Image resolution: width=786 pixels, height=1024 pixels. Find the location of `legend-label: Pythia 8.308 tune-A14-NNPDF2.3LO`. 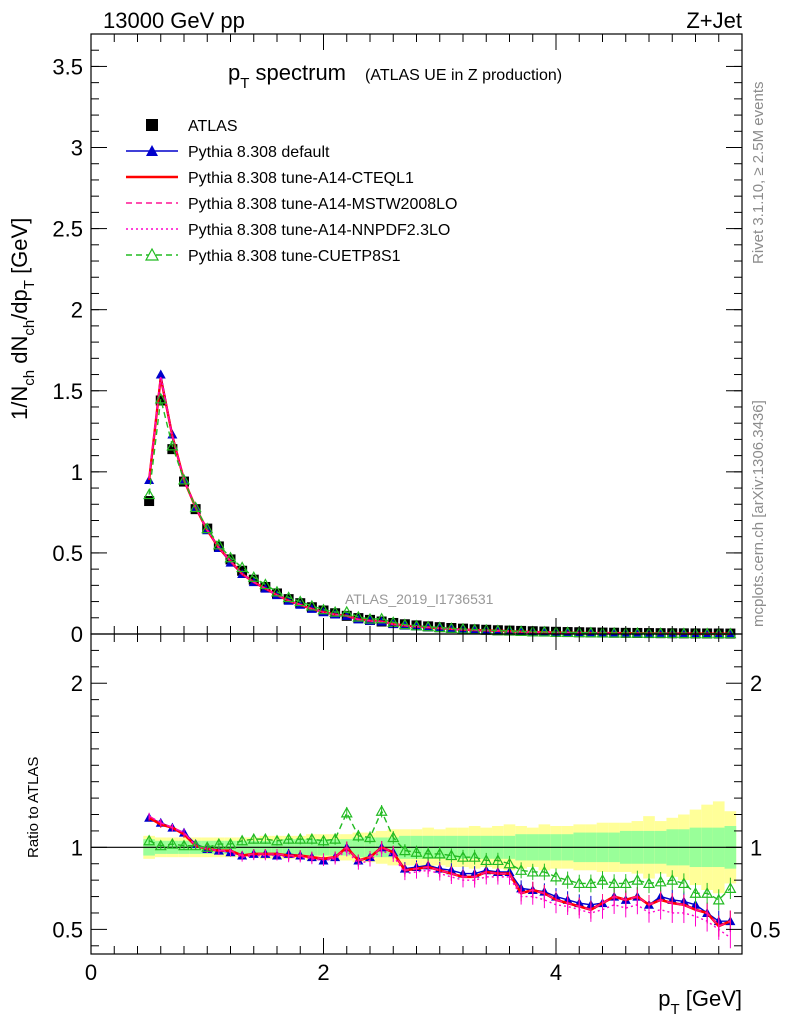

legend-label: Pythia 8.308 tune-A14-NNPDF2.3LO is located at coordinates (319, 230).